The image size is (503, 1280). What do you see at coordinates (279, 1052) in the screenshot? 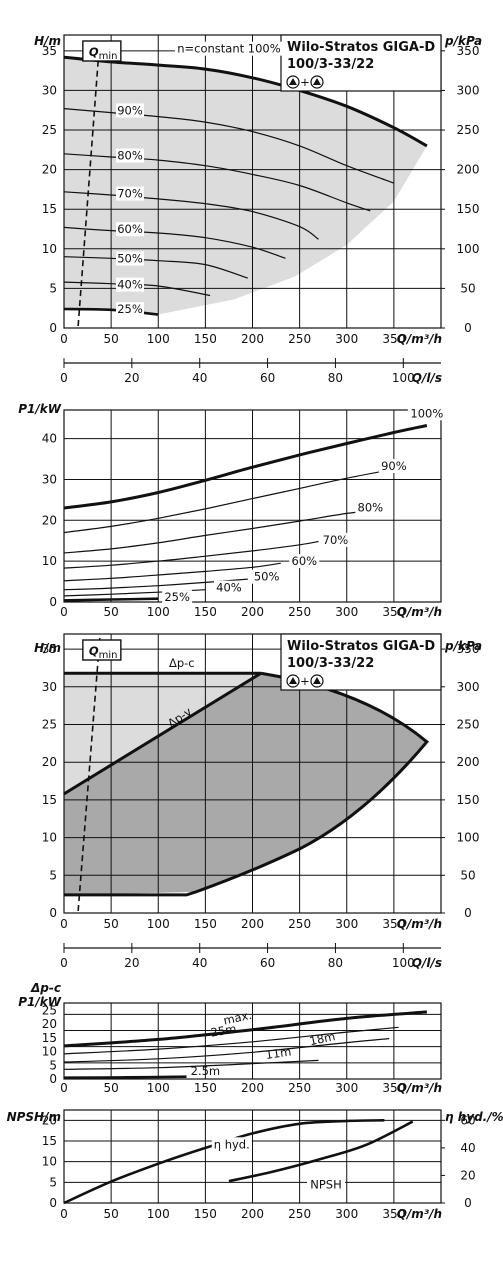
I see `dpc-power-label-4: 11m` at bounding box center [279, 1052].